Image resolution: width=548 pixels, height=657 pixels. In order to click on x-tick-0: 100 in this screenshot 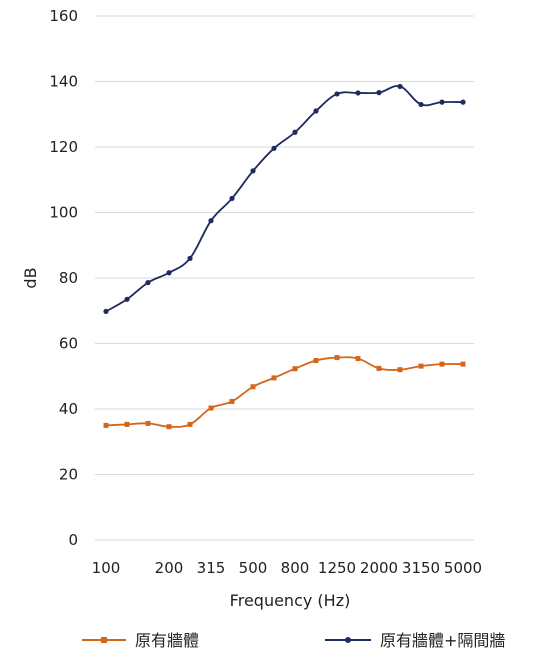, I will do `click(106, 568)`.